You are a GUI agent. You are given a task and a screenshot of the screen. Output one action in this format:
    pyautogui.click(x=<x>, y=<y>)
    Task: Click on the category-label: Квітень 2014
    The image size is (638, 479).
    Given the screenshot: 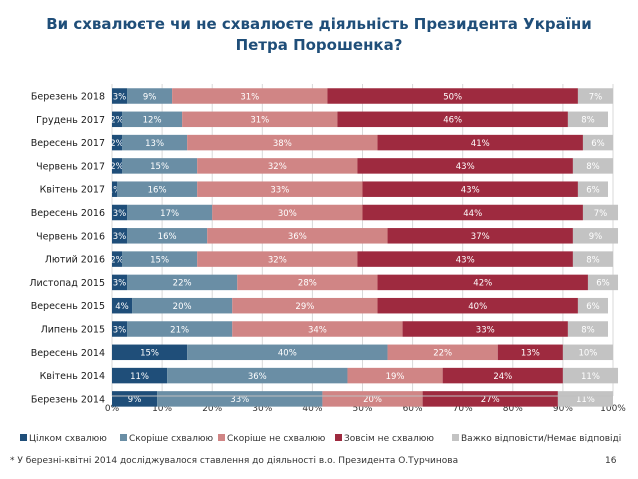 What is the action you would take?
    pyautogui.click(x=72, y=376)
    